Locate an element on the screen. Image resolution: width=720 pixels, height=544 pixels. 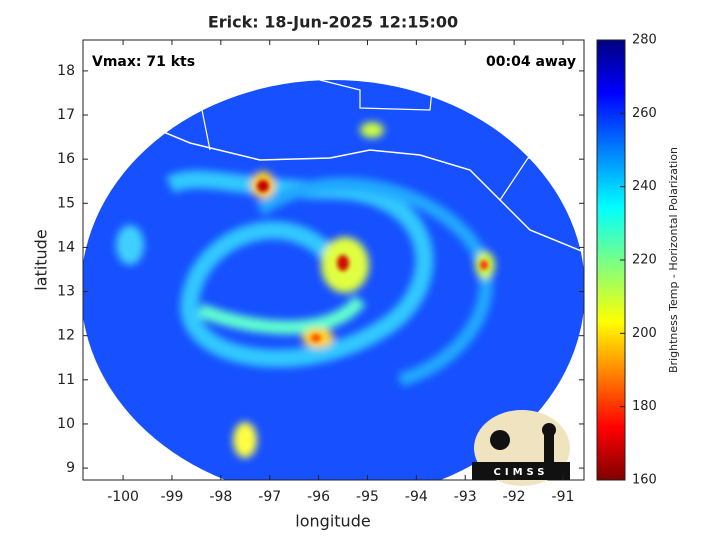
annotation: 00:04 away is located at coordinates (531, 62).